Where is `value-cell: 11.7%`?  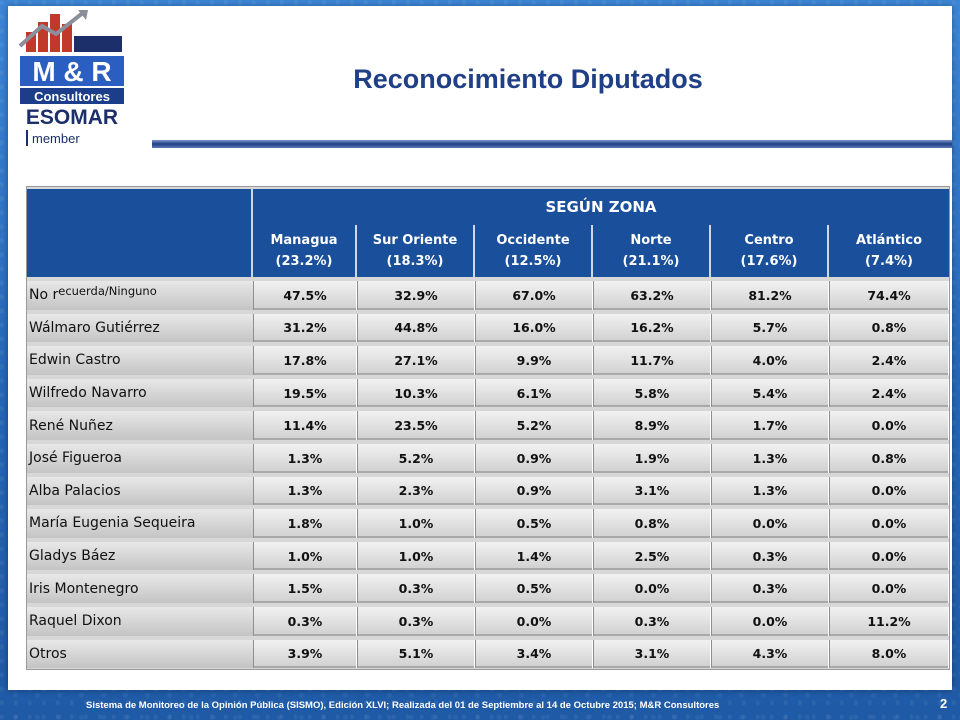
value-cell: 11.7% is located at coordinates (652, 360).